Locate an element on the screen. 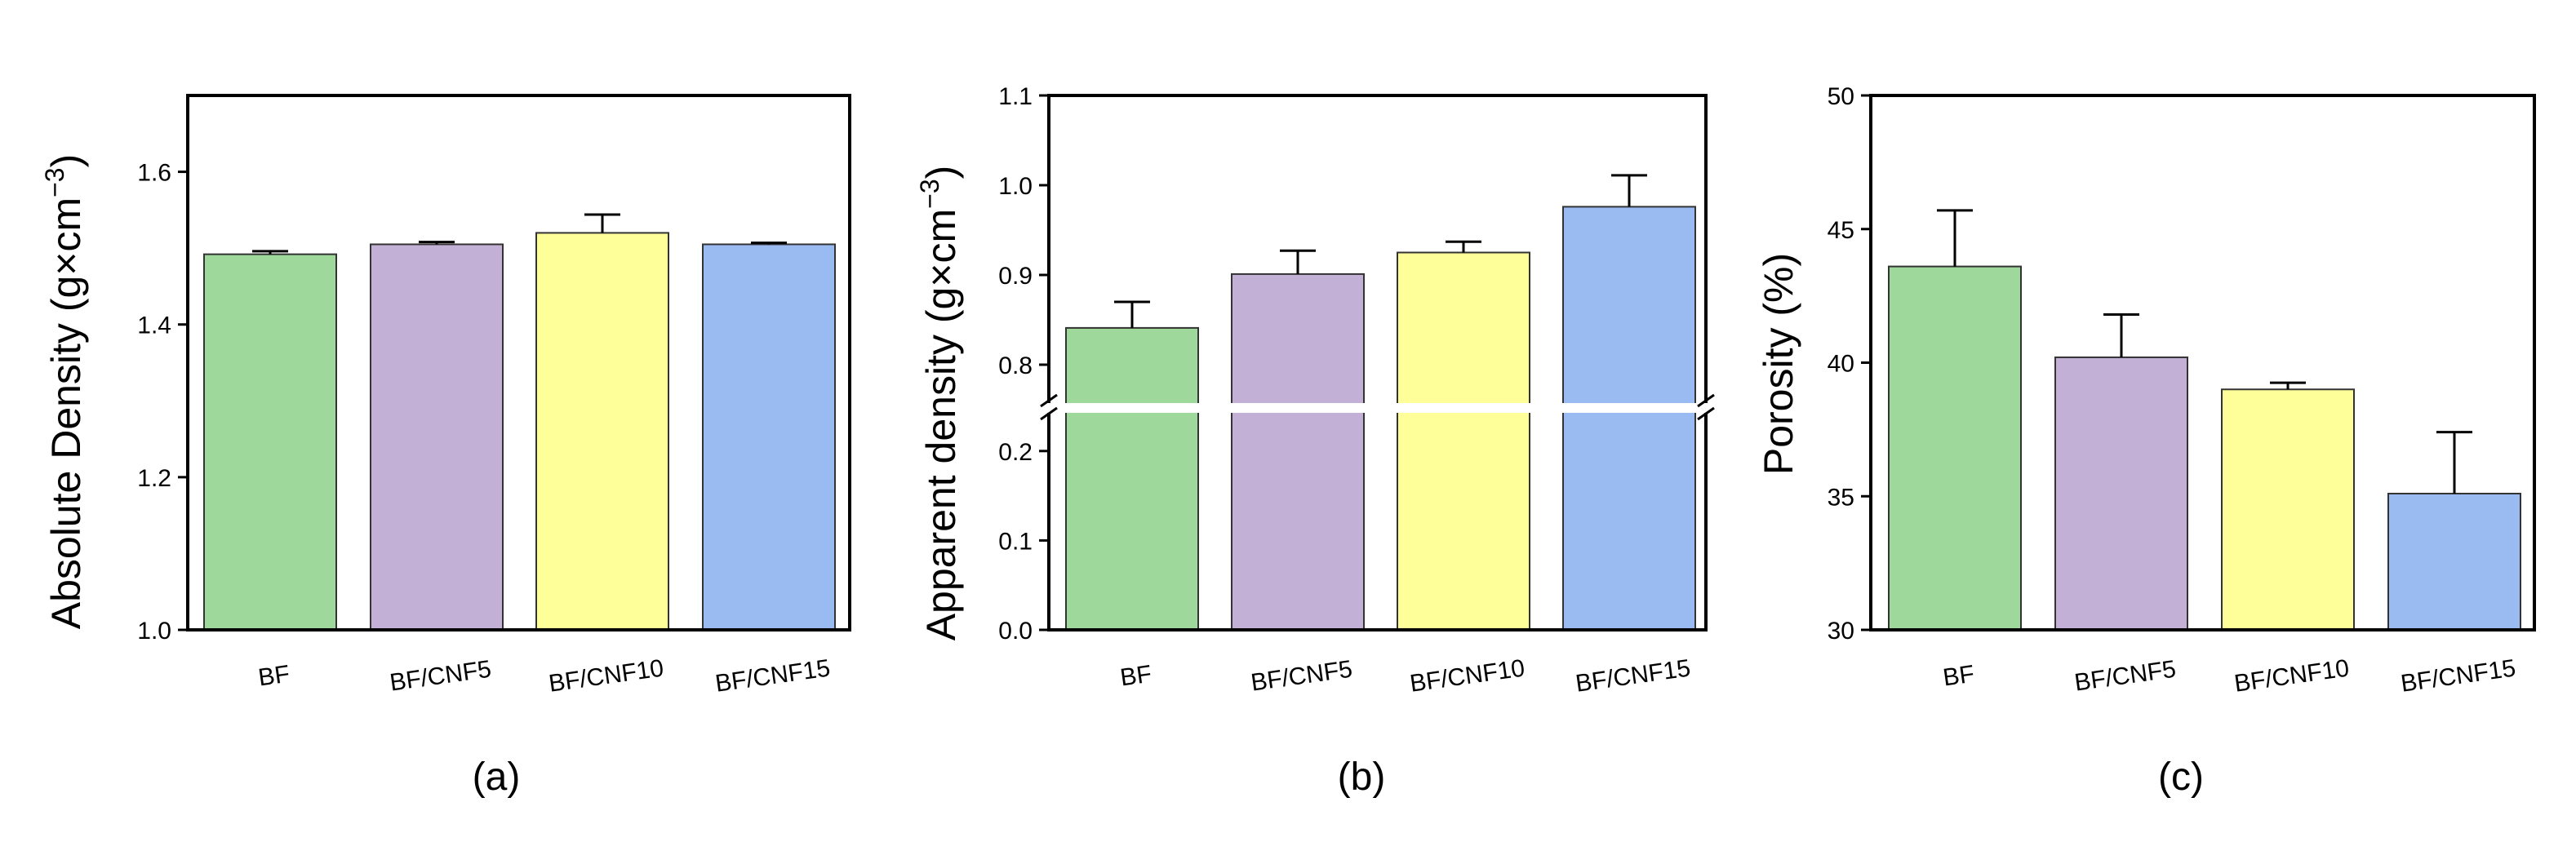  panel-c-y-tick-label-1: 30 is located at coordinates (1841, 631).